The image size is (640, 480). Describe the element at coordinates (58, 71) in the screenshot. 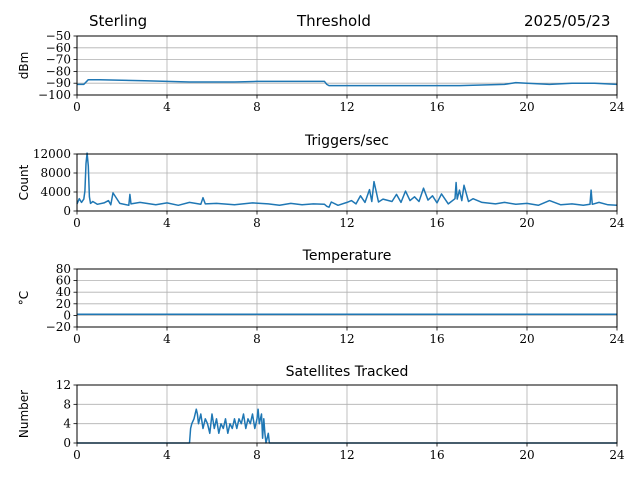

I see `y-tick-label: −80` at that location.